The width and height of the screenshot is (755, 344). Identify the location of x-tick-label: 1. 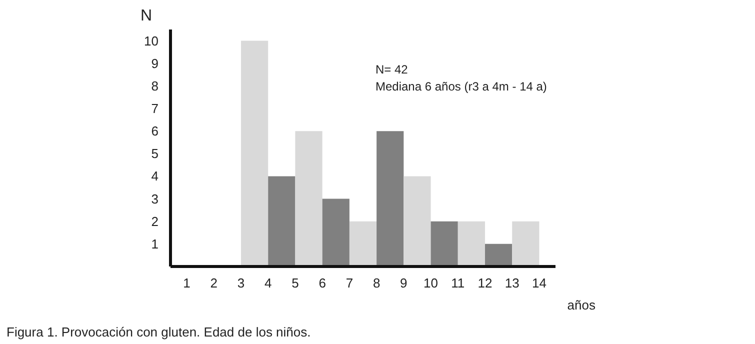
(186, 283).